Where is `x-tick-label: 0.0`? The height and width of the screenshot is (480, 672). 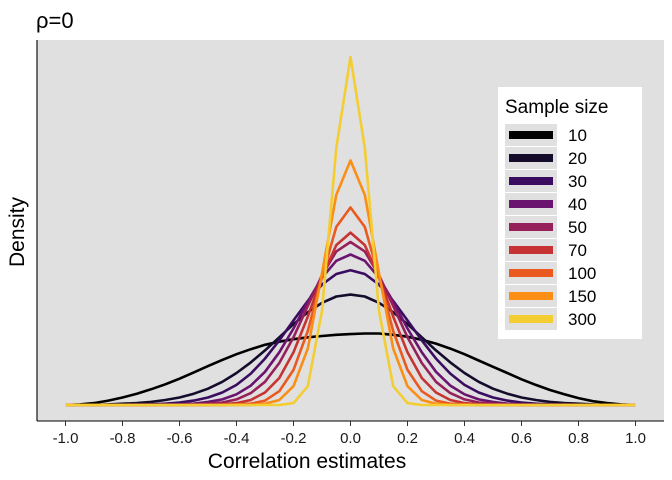
x-tick-label: 0.0 is located at coordinates (350, 438).